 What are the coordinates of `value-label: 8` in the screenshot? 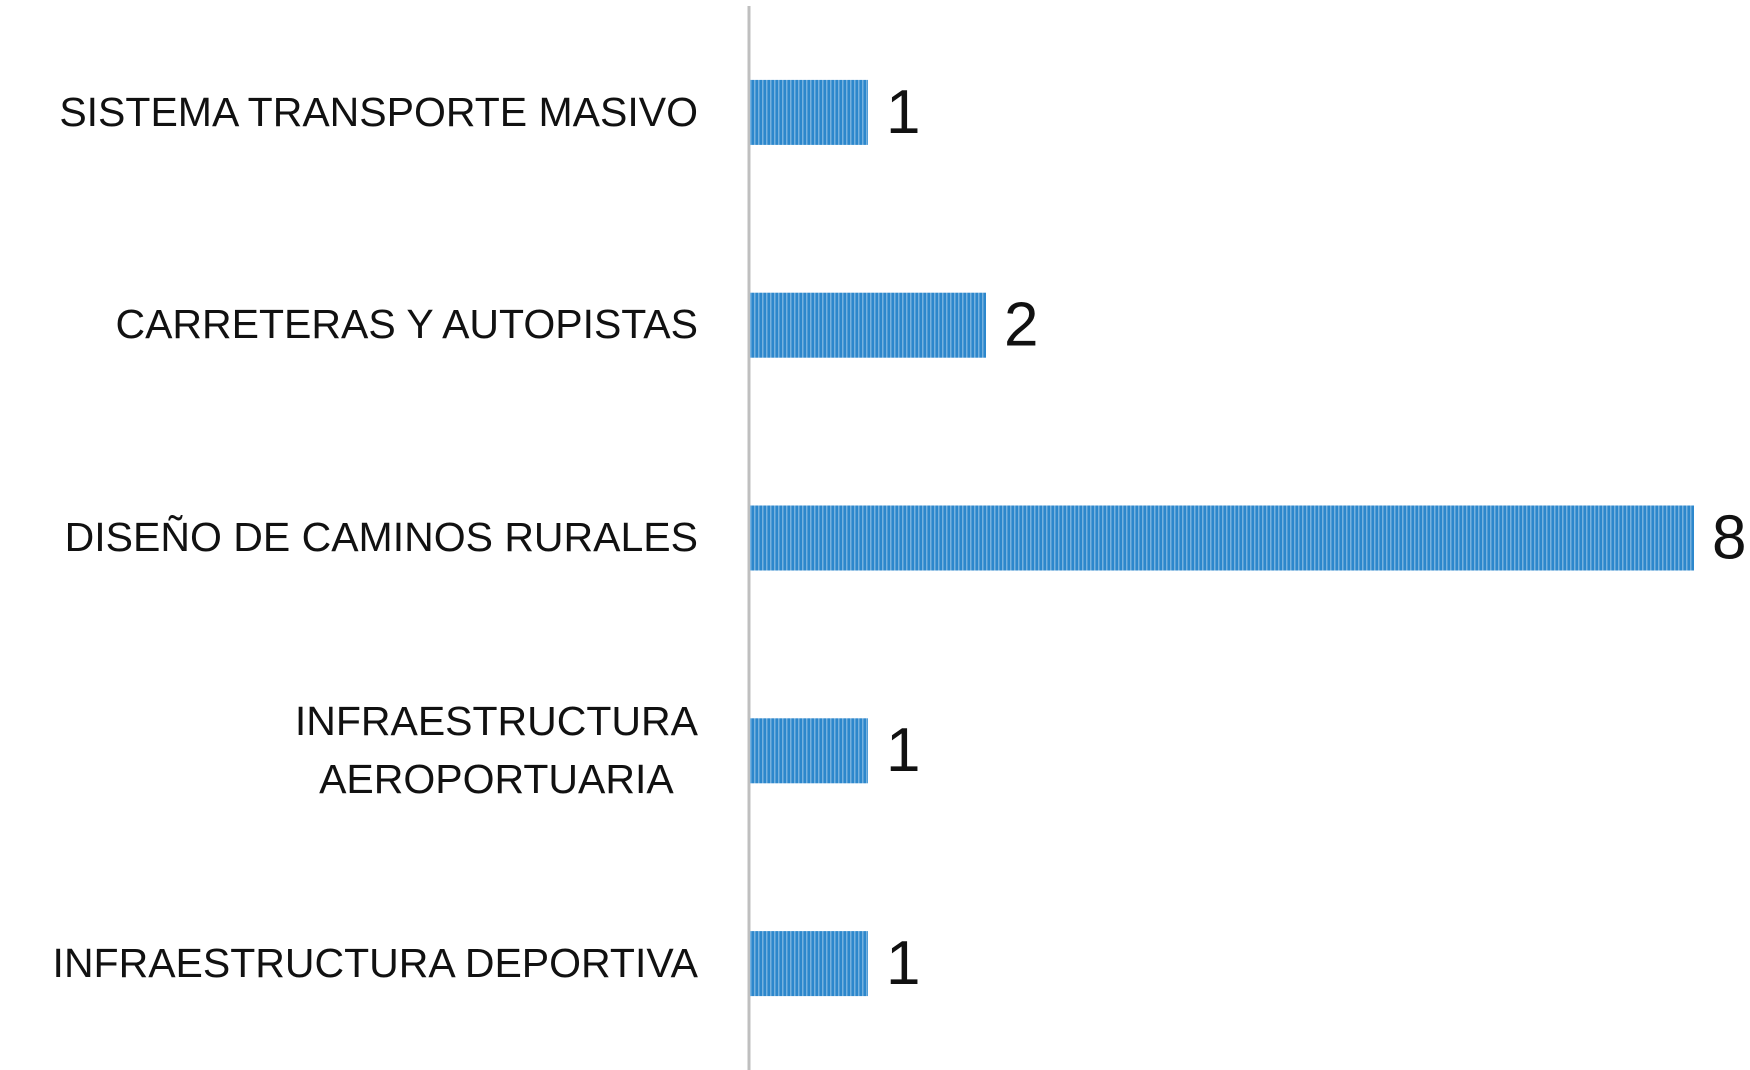 It's located at (1729, 537).